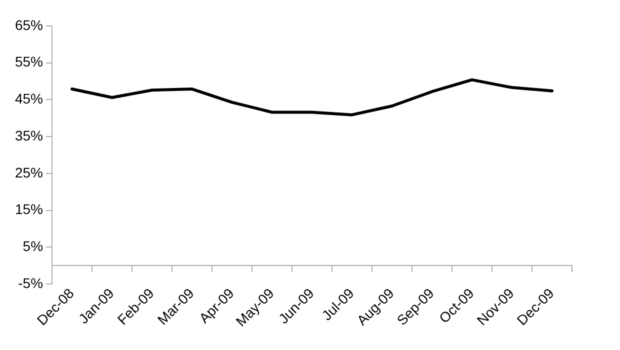 The image size is (620, 350). What do you see at coordinates (33, 246) in the screenshot?
I see `y-tick-label: 5%` at bounding box center [33, 246].